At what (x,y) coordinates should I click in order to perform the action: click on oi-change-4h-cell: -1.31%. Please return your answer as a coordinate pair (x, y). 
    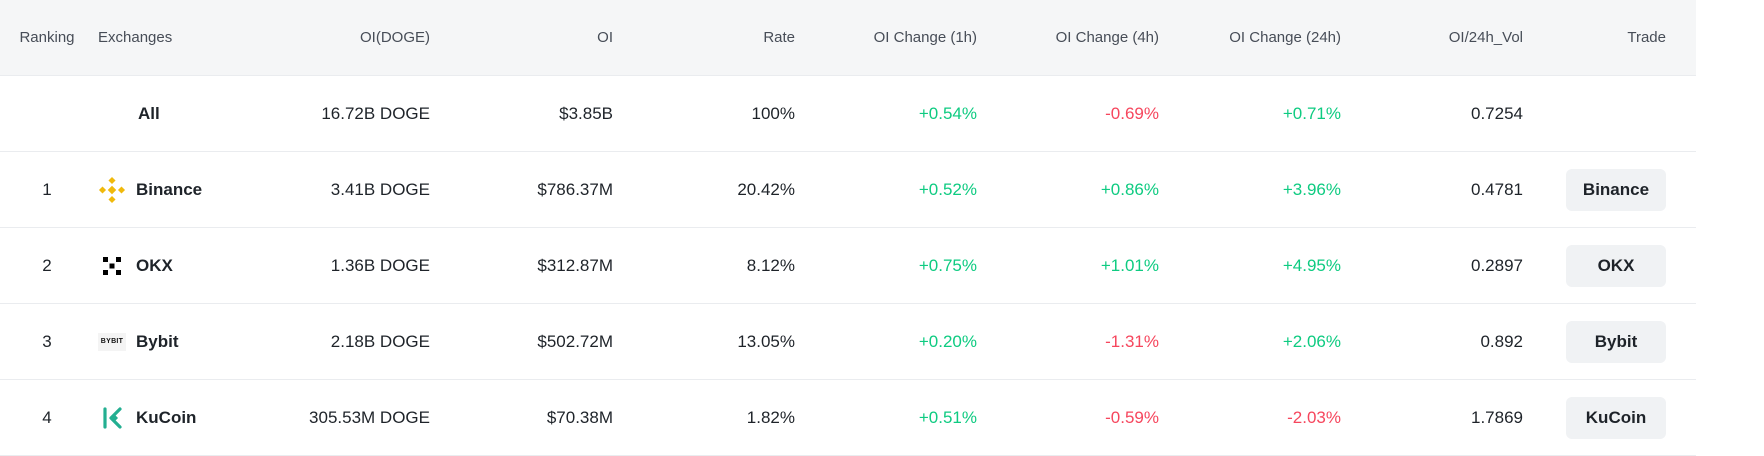
    Looking at the image, I should click on (1132, 341).